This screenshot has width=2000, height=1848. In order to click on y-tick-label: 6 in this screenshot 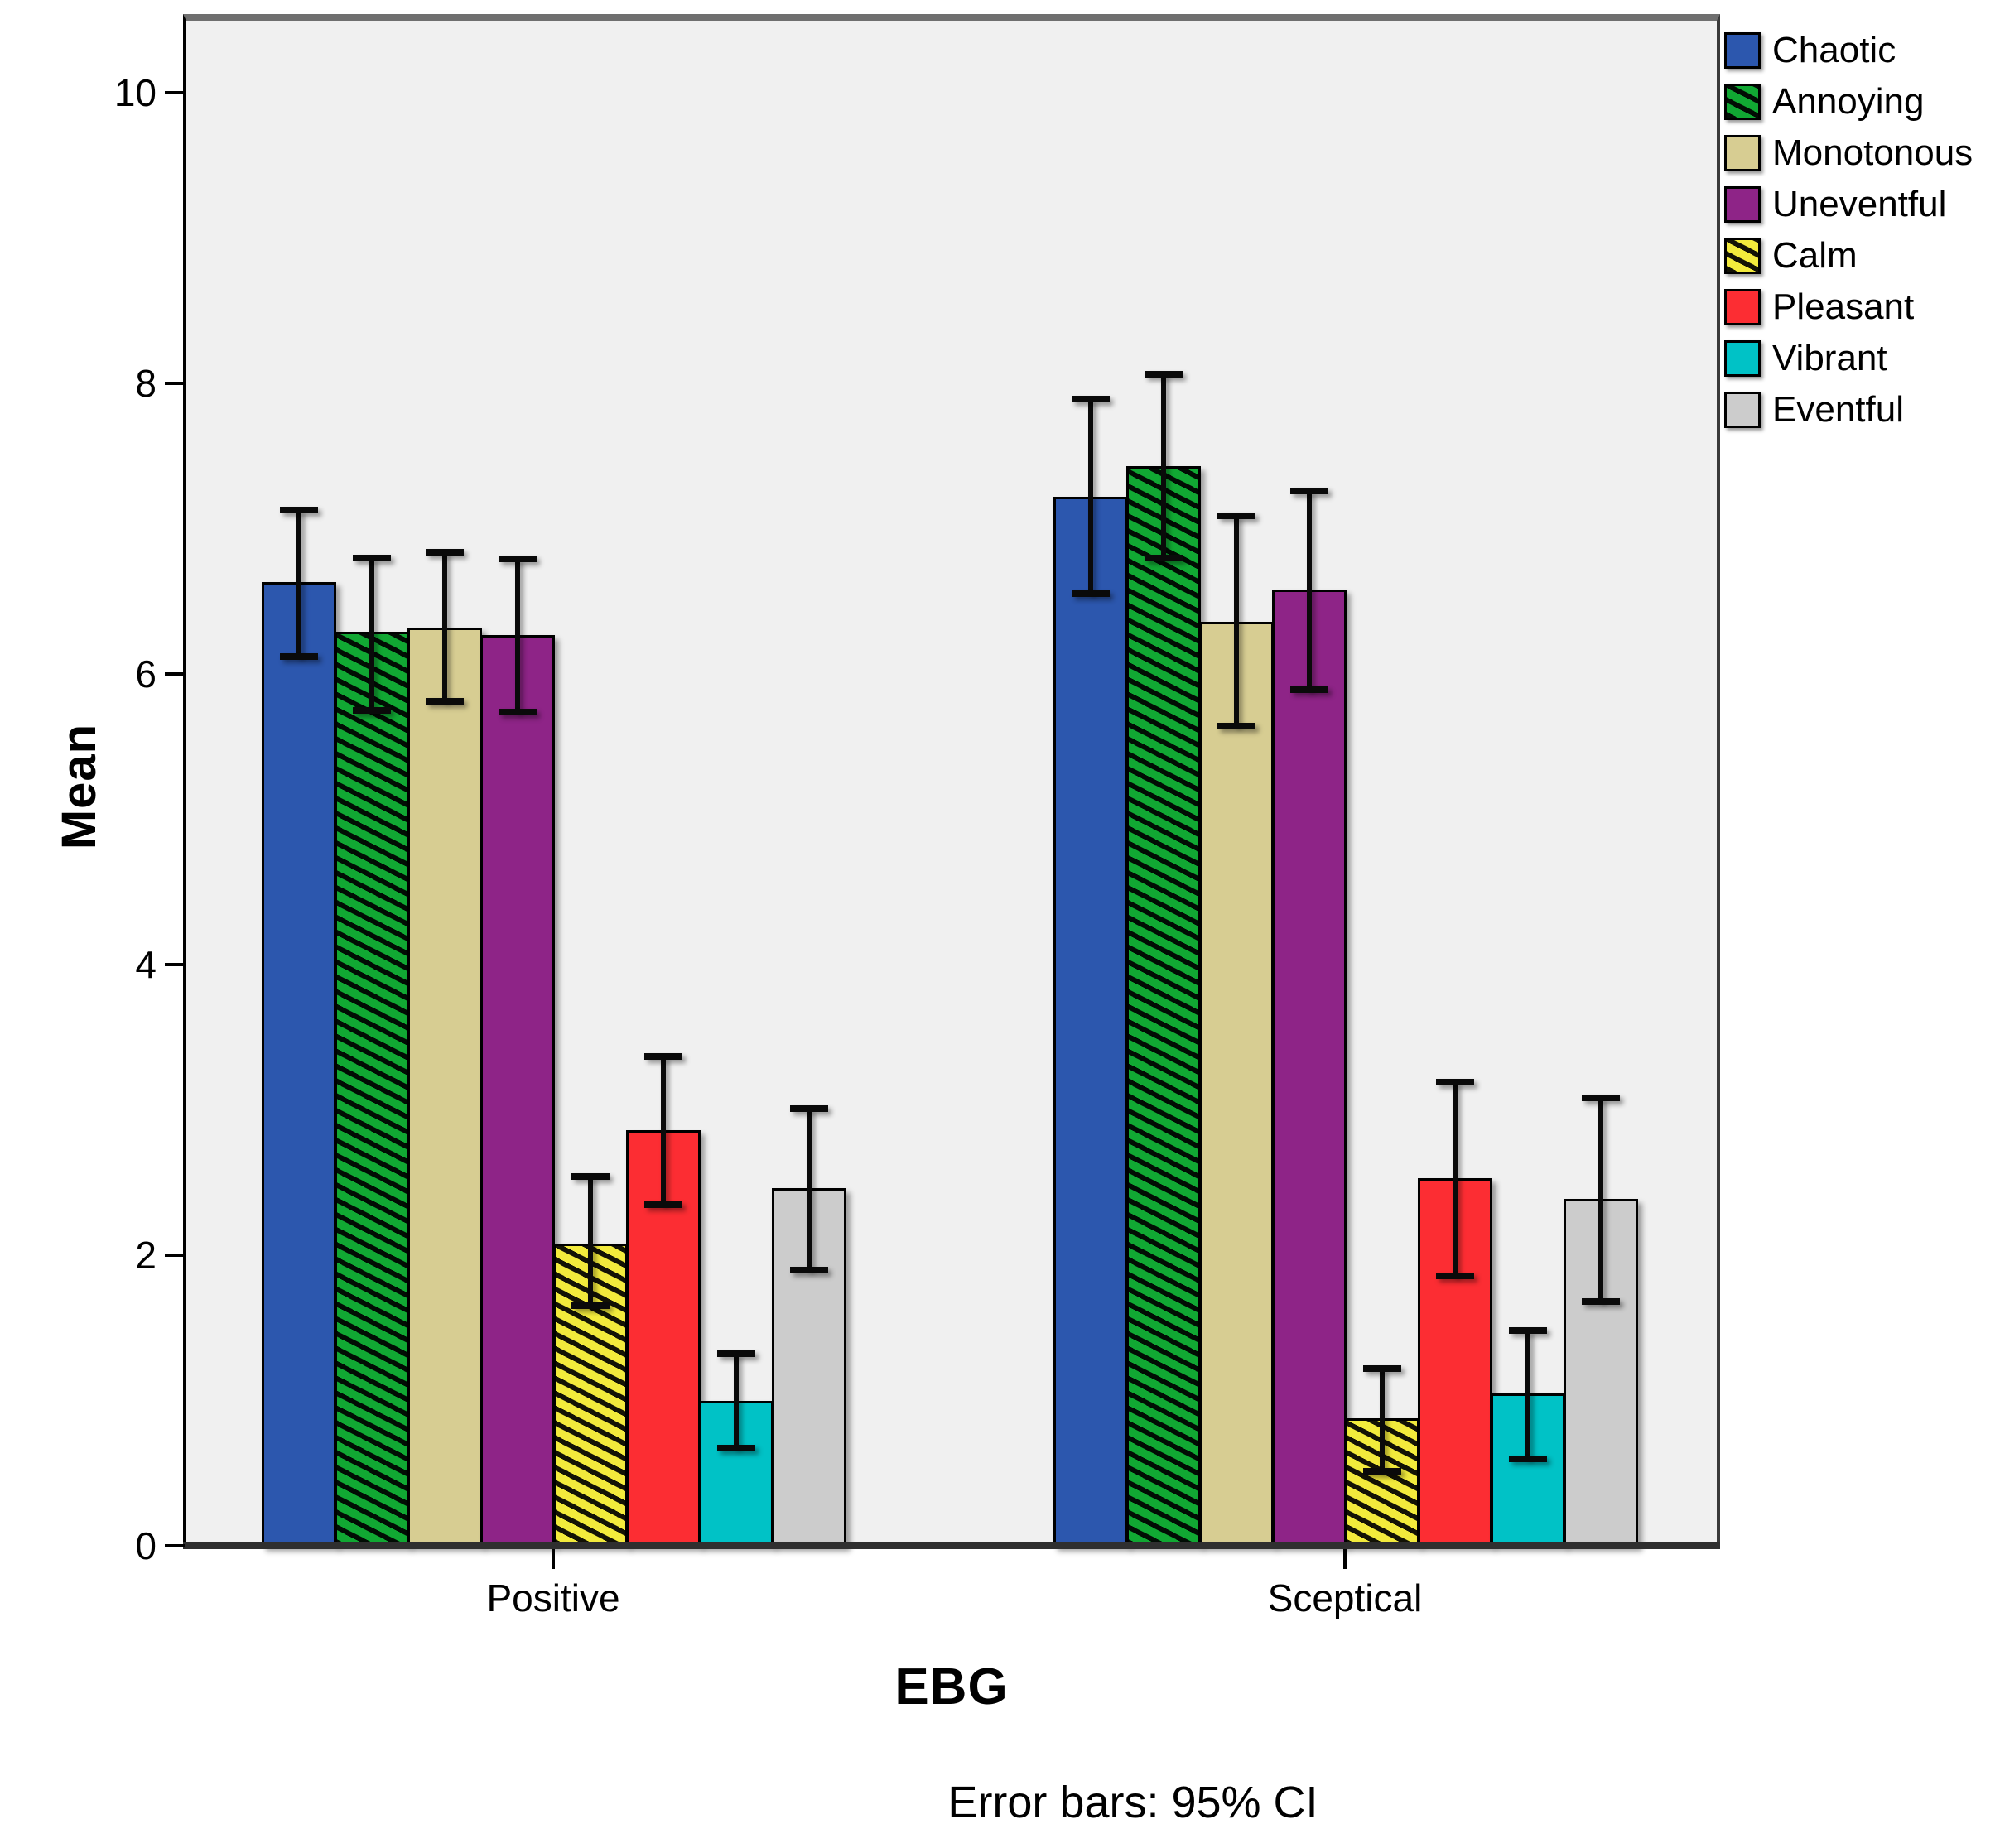, I will do `click(146, 674)`.